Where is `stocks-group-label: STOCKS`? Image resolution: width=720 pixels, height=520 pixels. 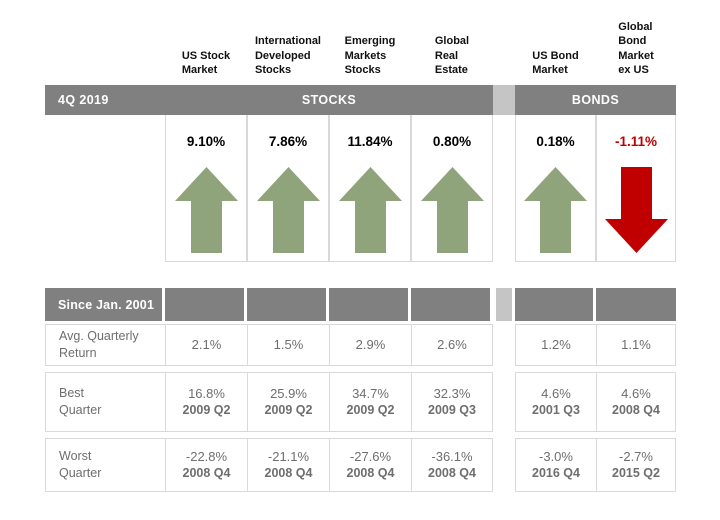
stocks-group-label: STOCKS is located at coordinates (329, 100).